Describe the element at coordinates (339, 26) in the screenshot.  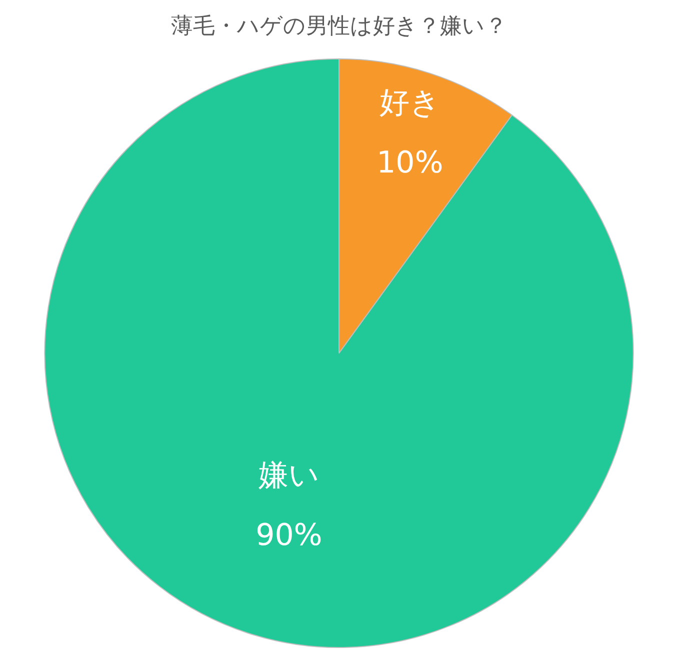
I see `chart-title: 薄毛・ハゲの男性は好き？嫌い？` at that location.